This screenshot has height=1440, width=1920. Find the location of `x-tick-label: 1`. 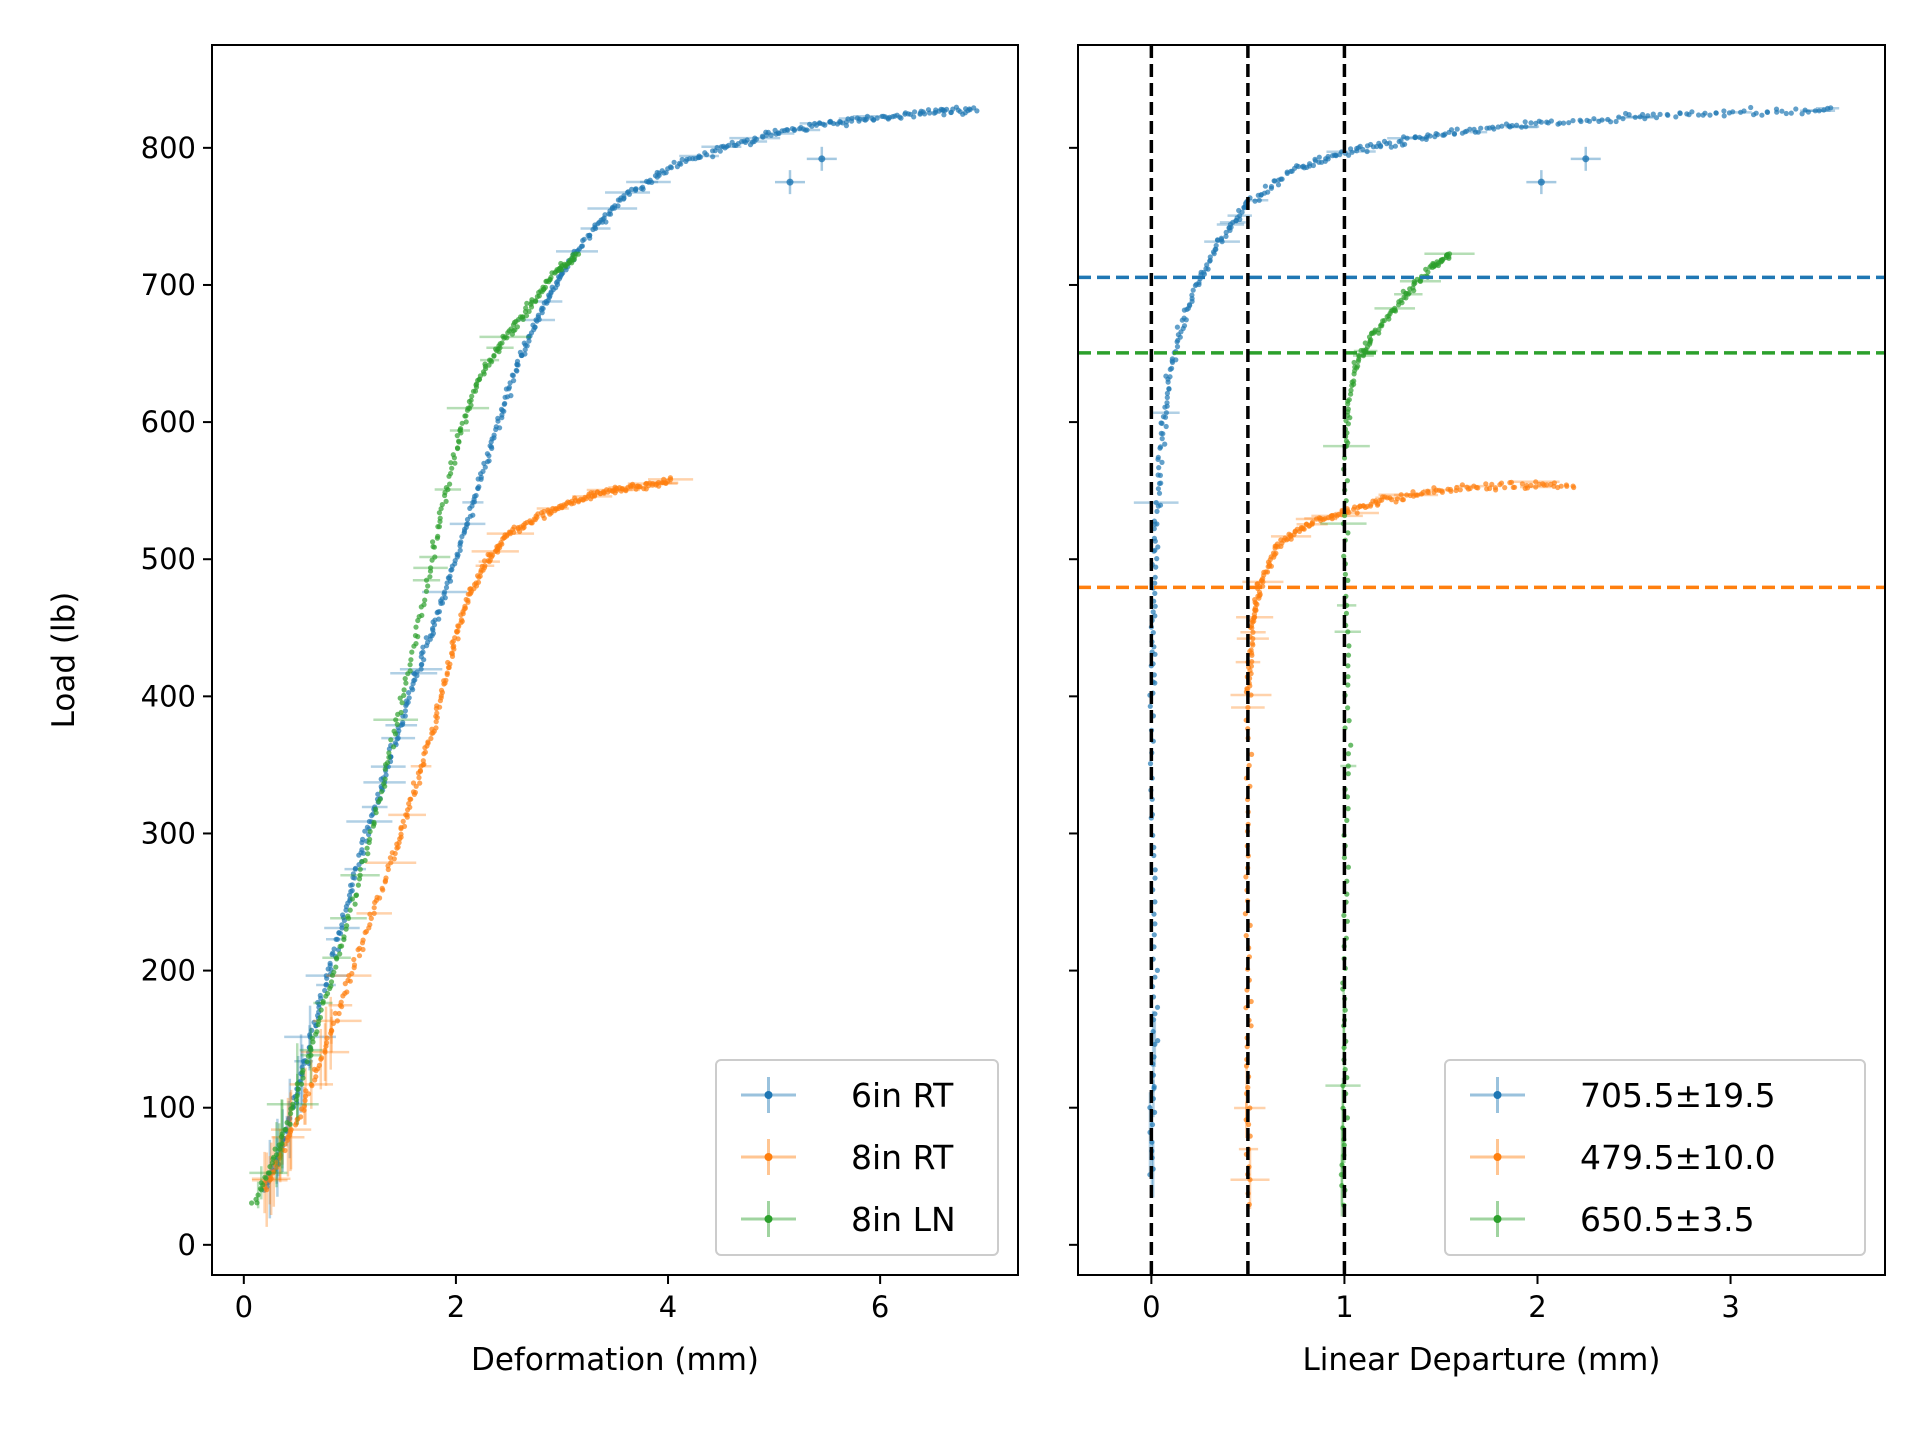

x-tick-label: 1 is located at coordinates (1344, 1307).